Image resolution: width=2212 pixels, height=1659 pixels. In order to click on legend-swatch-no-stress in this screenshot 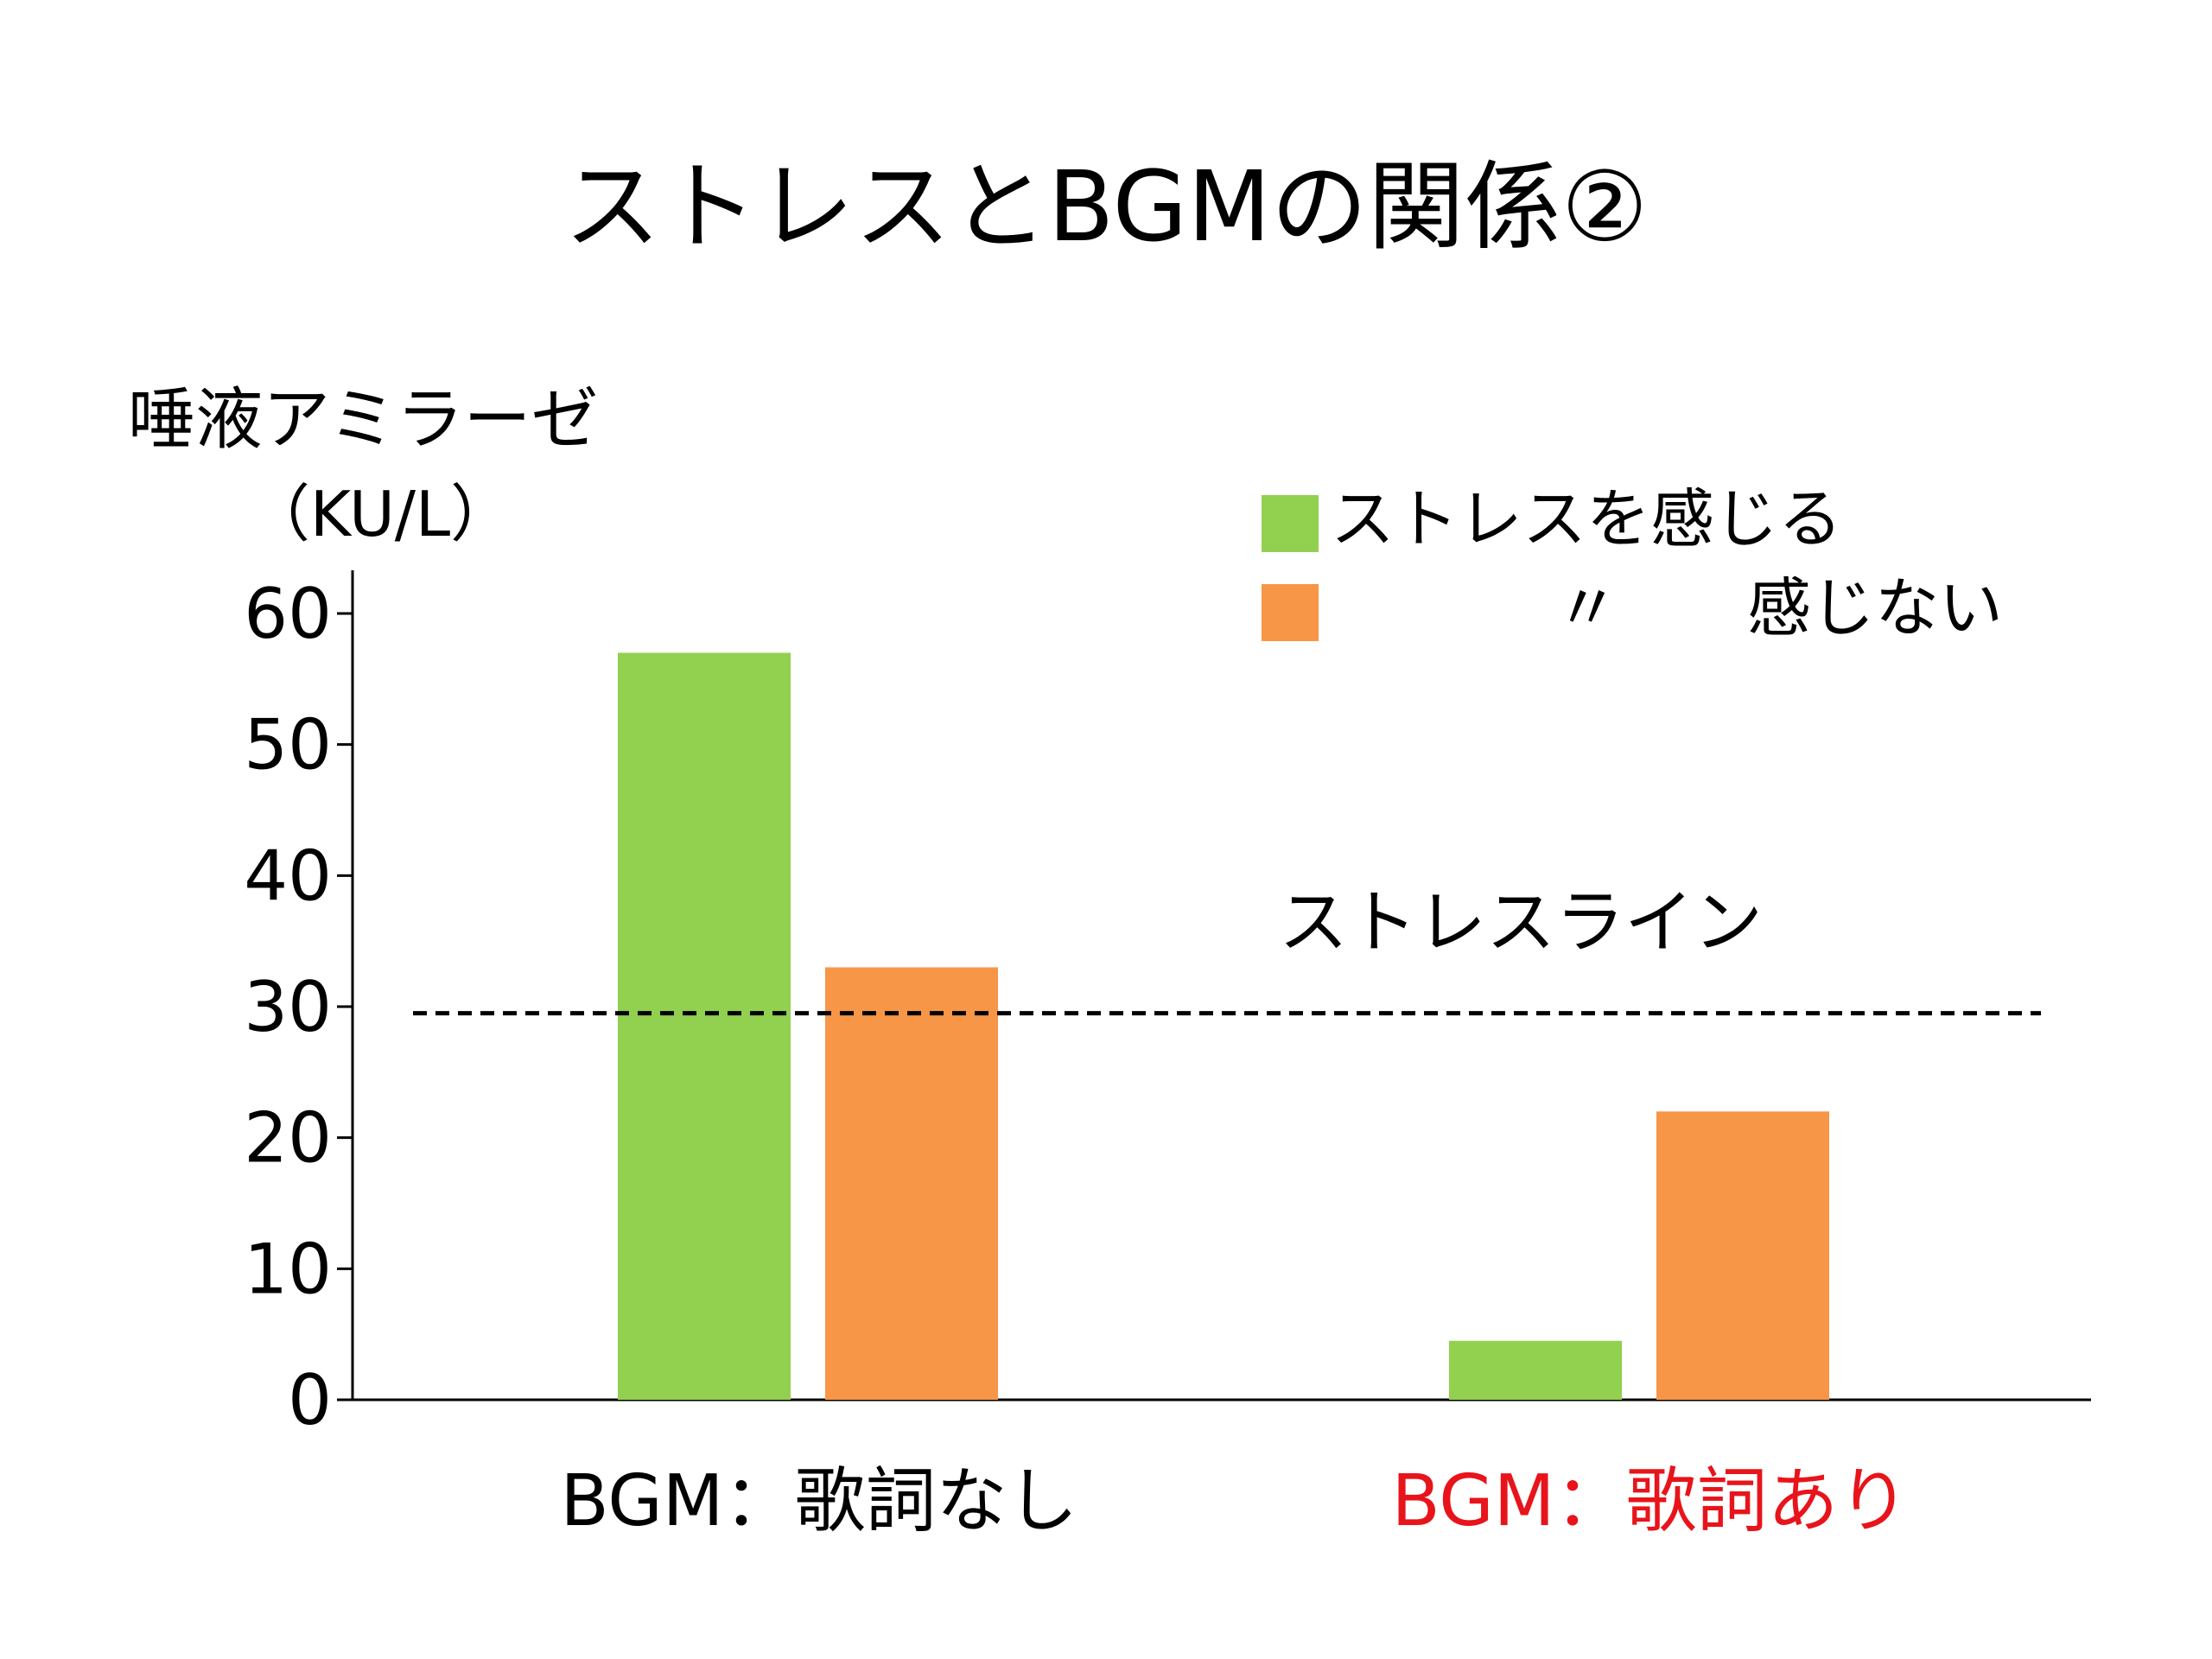, I will do `click(1290, 612)`.